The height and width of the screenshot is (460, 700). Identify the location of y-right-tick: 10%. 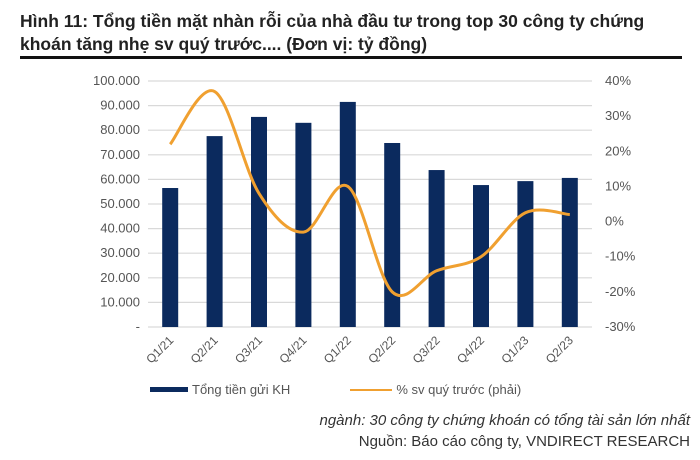
(618, 185).